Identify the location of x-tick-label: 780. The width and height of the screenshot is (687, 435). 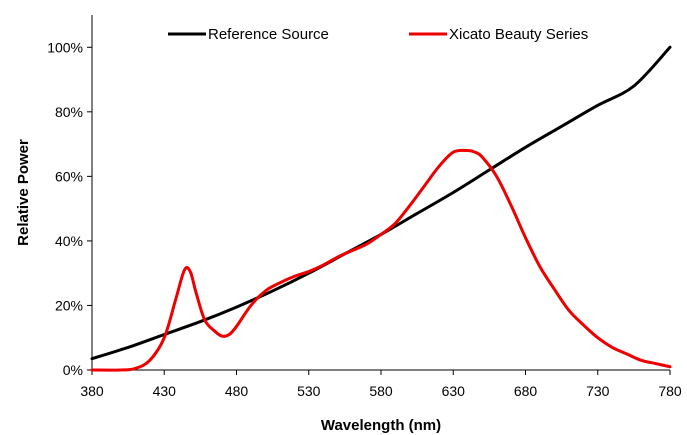
(670, 391).